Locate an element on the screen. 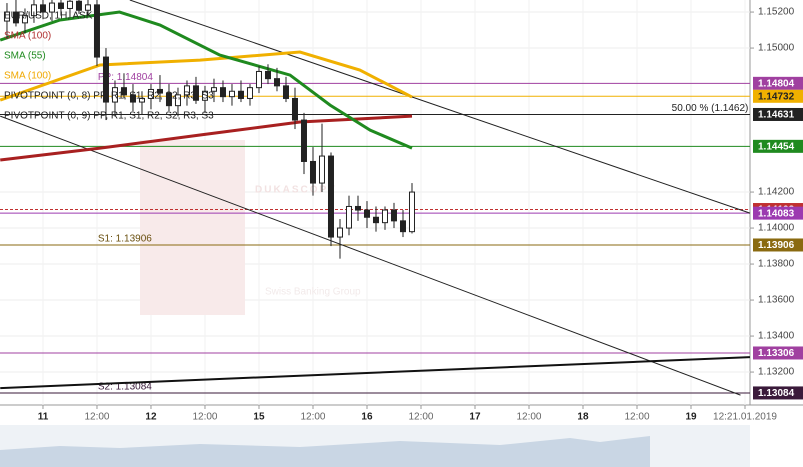 This screenshot has height=467, width=803. y-tick-label: 1.13400 is located at coordinates (776, 336).